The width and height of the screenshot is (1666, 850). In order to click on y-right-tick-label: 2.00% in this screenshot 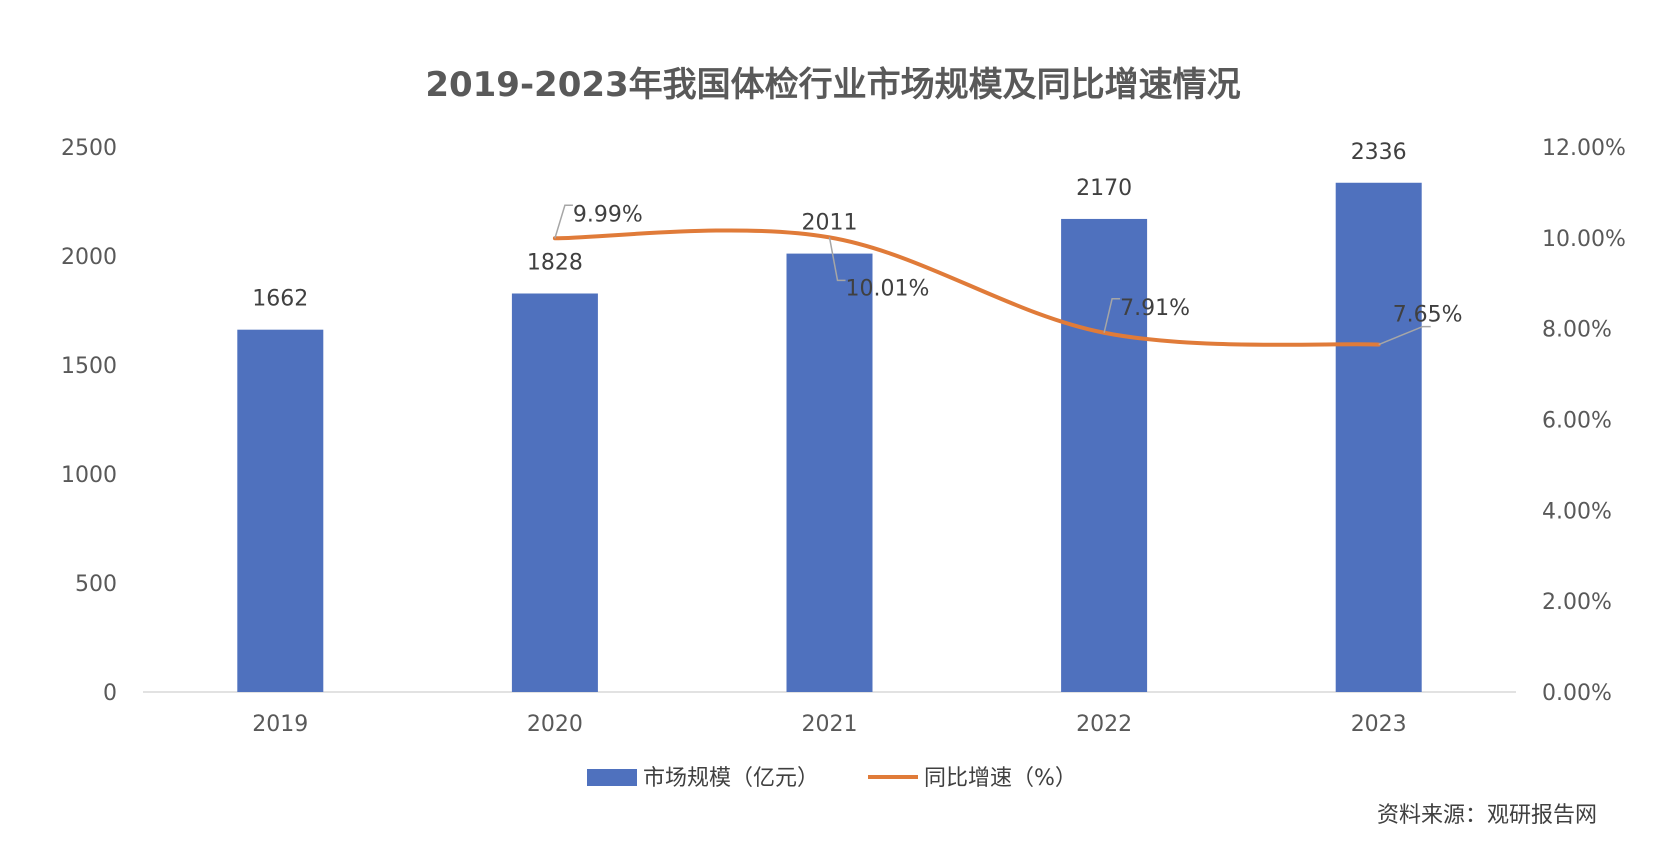, I will do `click(1577, 602)`.